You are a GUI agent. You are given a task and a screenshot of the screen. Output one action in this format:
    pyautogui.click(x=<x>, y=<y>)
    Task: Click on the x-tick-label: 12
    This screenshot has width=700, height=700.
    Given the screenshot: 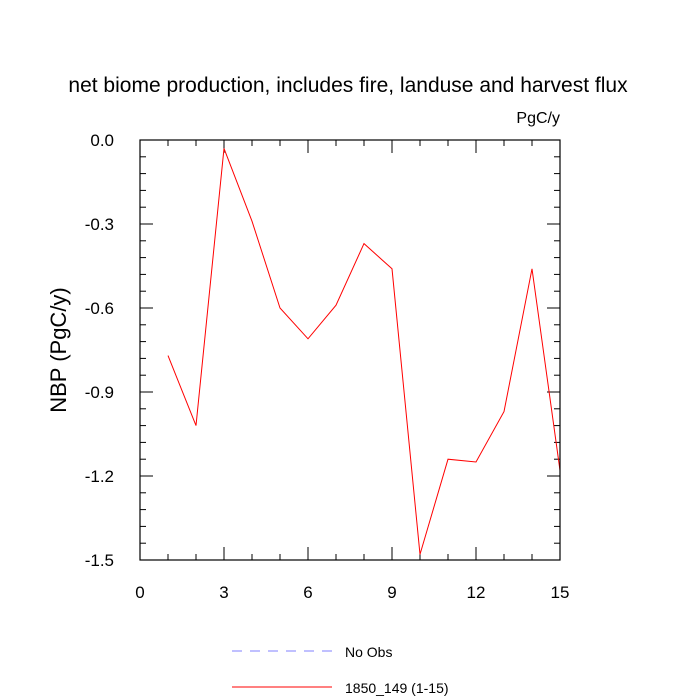 What is the action you would take?
    pyautogui.click(x=476, y=592)
    